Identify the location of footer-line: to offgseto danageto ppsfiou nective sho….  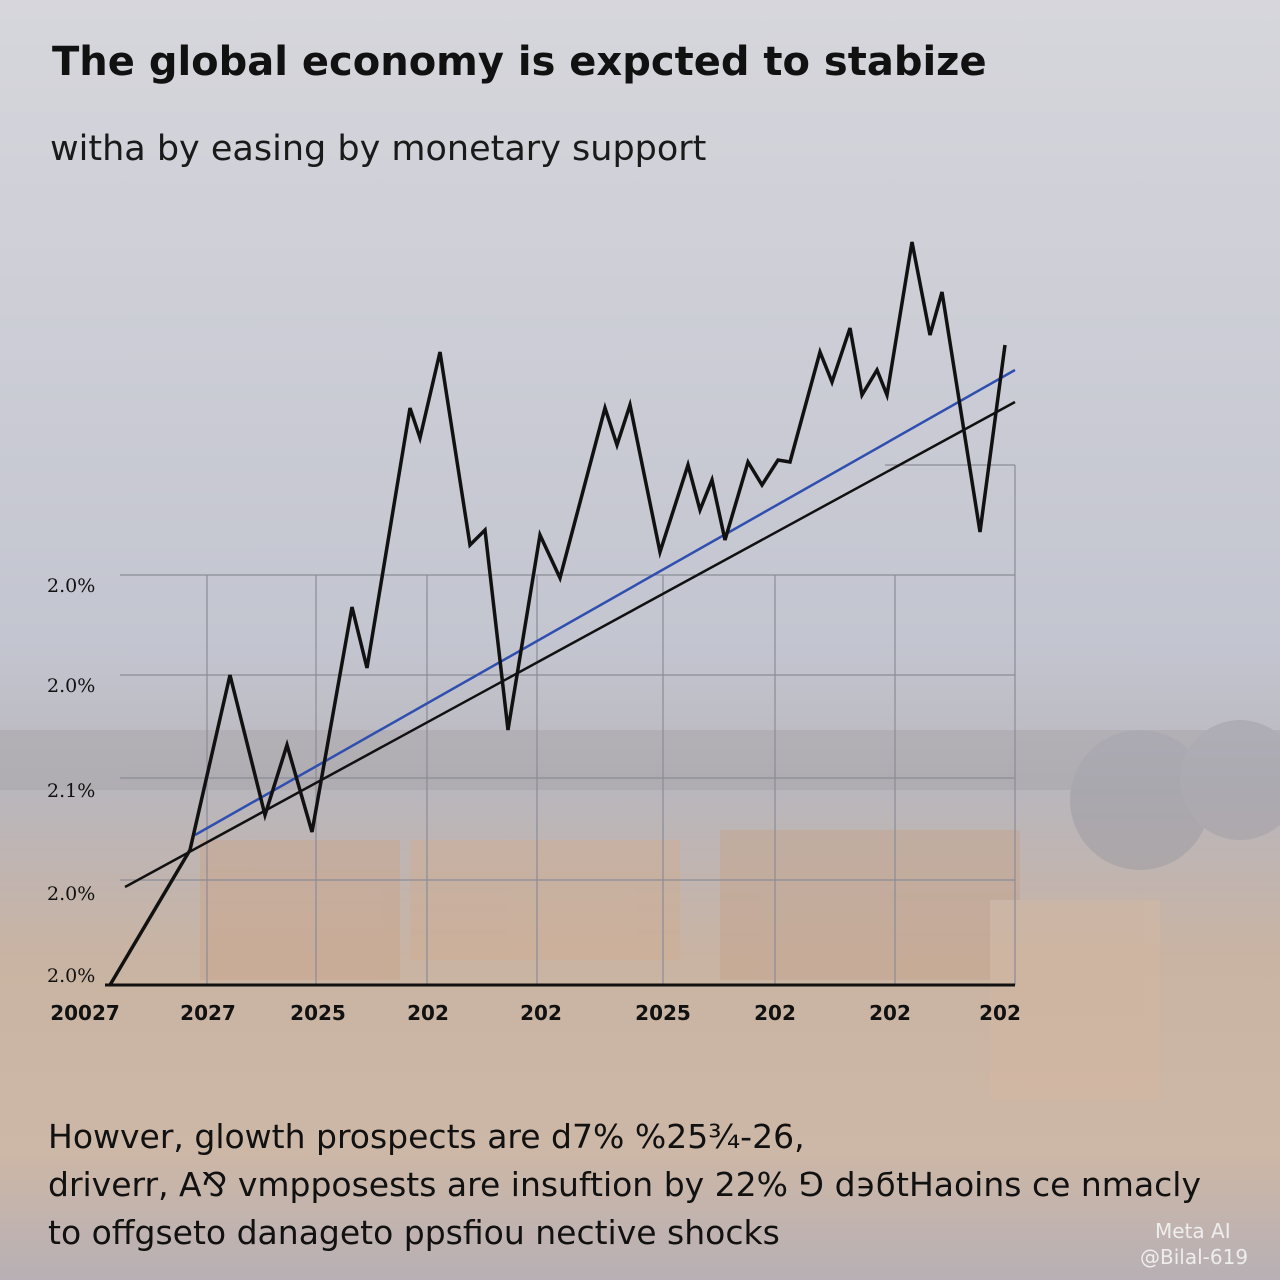
(414, 1232).